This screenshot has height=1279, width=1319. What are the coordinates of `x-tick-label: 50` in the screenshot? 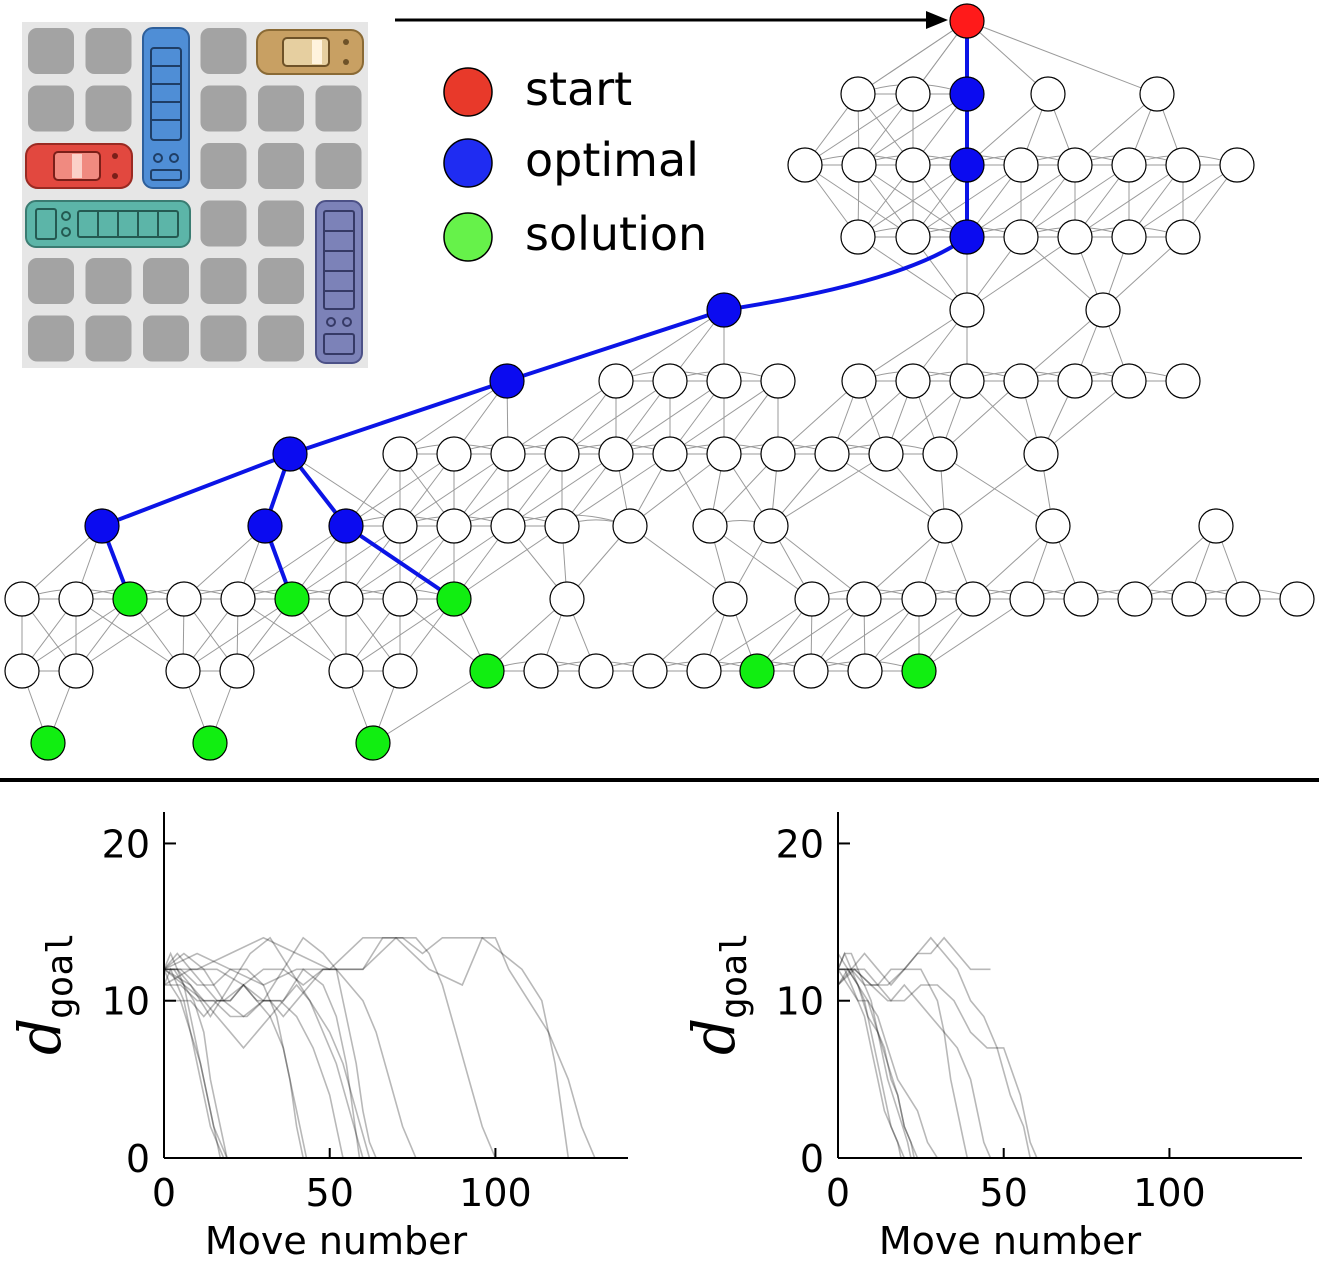 It's located at (330, 1193).